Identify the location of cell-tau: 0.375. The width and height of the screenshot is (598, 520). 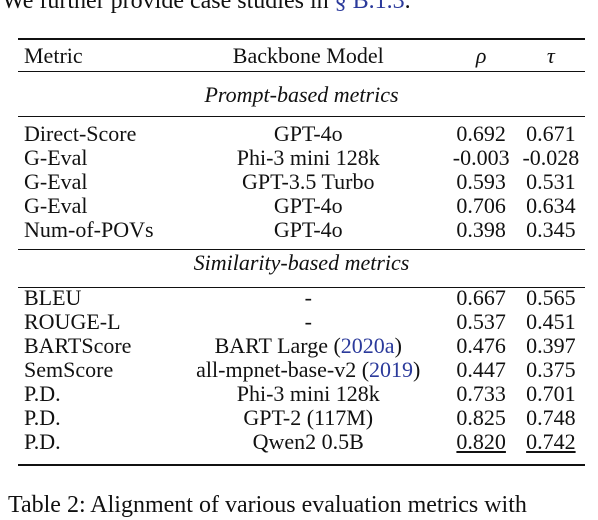
(551, 369).